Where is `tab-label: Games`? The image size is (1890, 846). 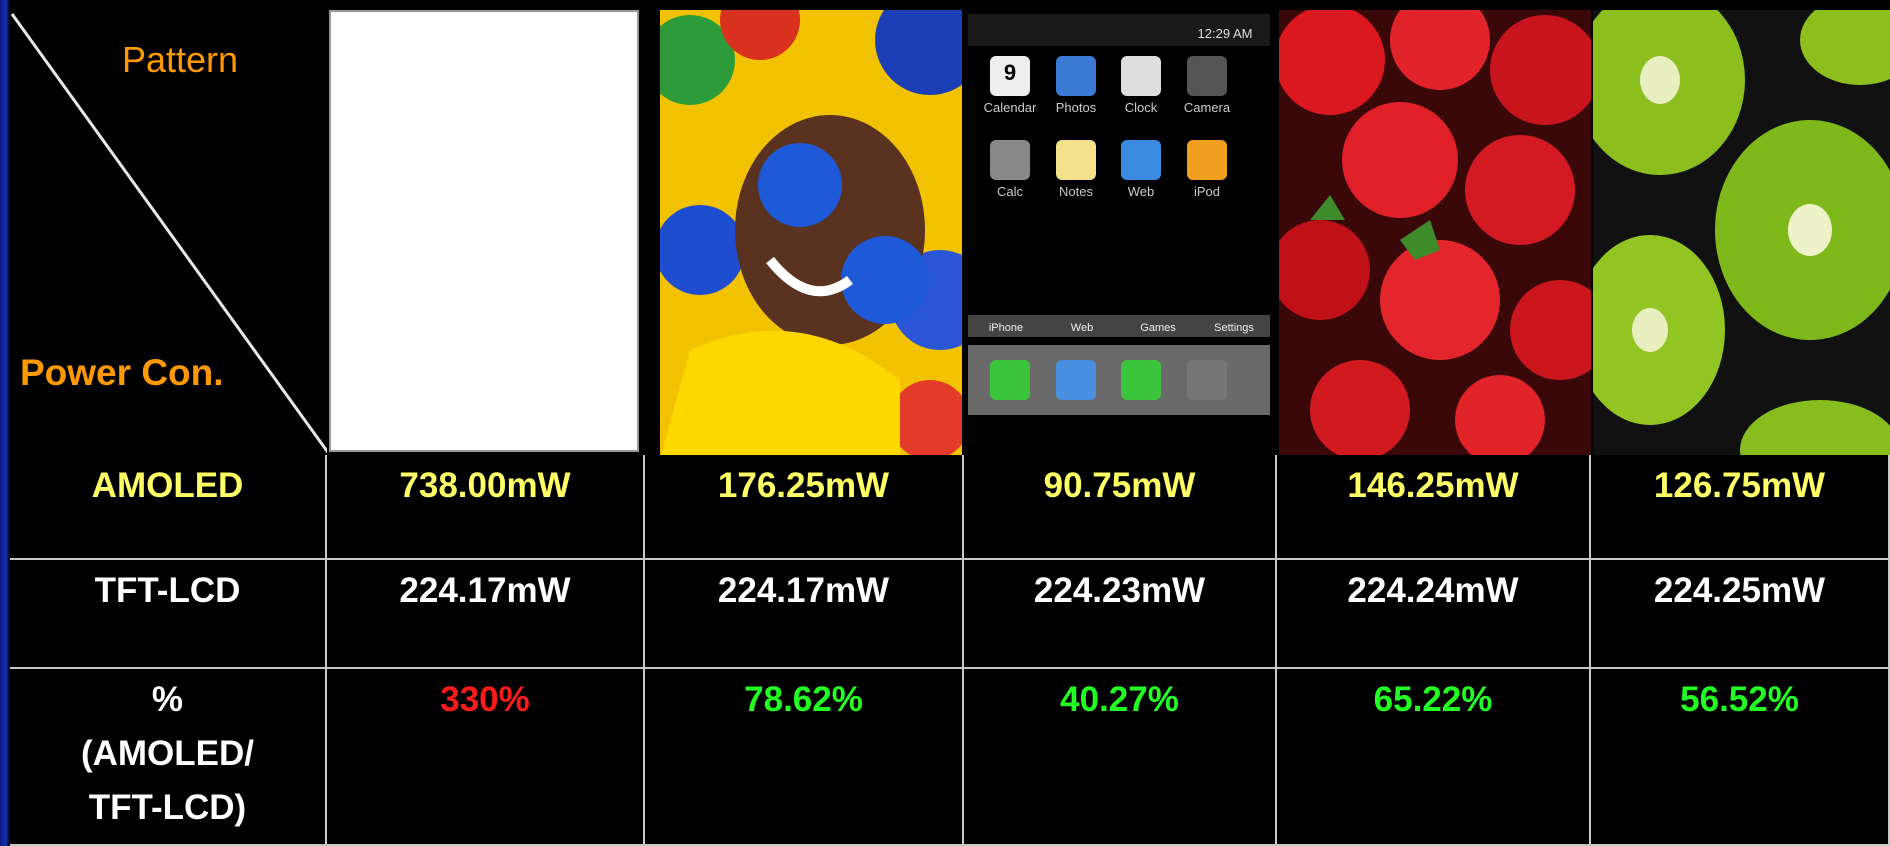
tab-label: Games is located at coordinates (1158, 328).